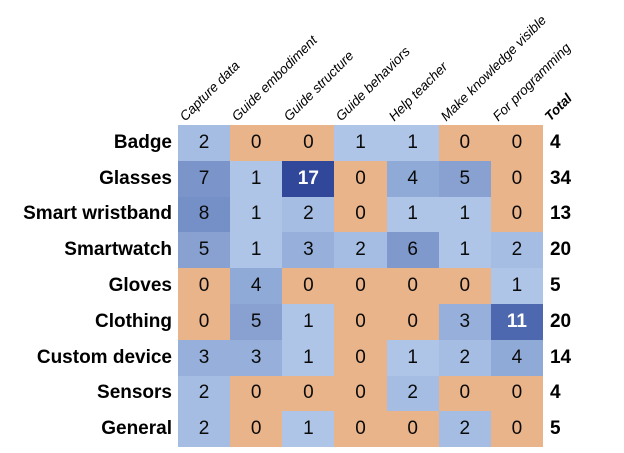 The width and height of the screenshot is (624, 453). Describe the element at coordinates (560, 214) in the screenshot. I see `row-total: 13` at that location.